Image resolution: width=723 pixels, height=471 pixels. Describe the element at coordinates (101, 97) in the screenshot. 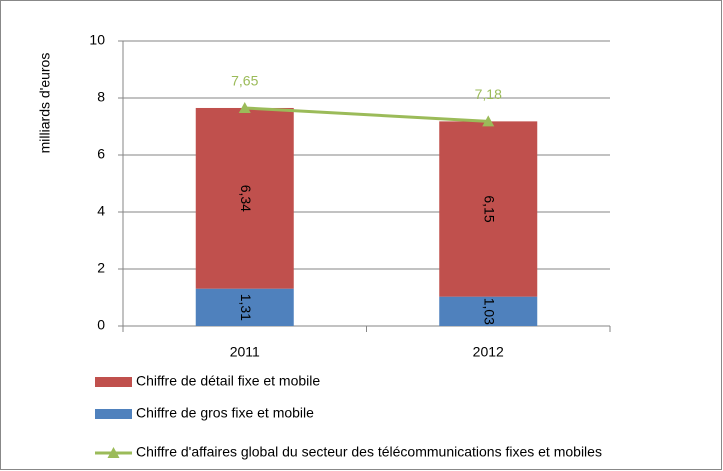

I see `y-tick-label: 8` at that location.